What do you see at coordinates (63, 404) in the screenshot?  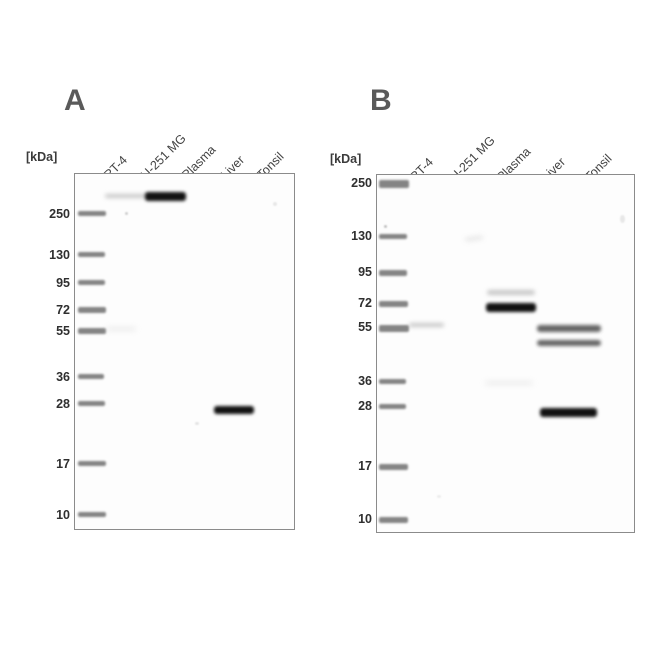 I see `panel-a-mw-tick-28: 28` at bounding box center [63, 404].